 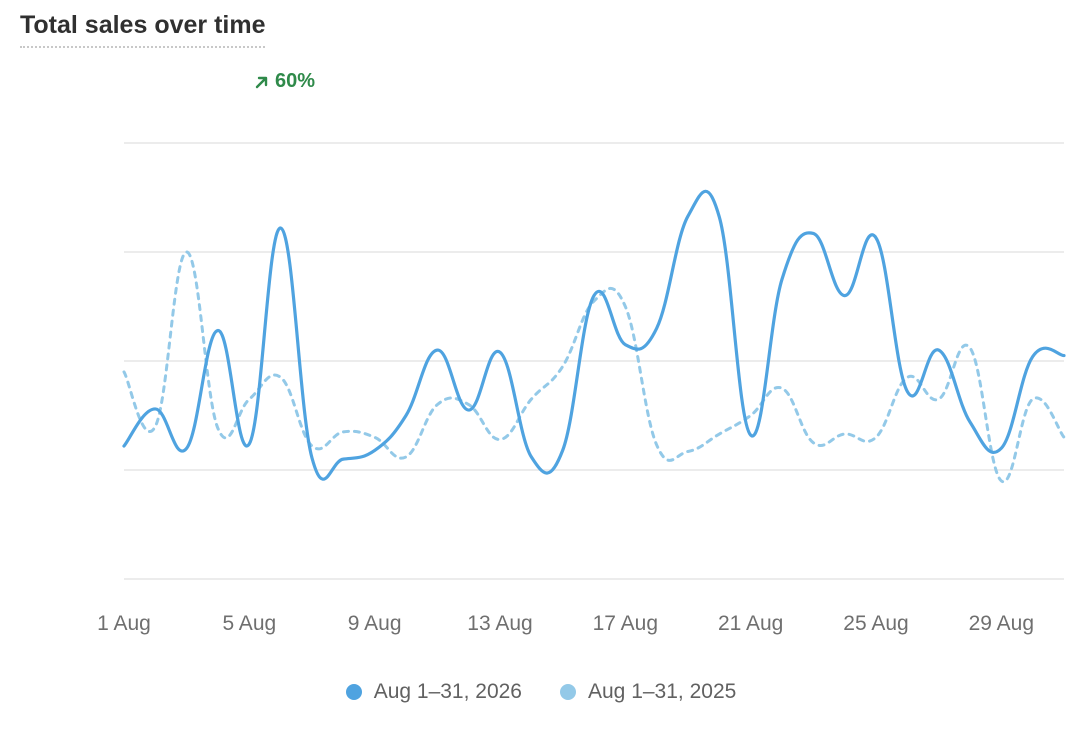 I want to click on legend-item-current: Aug 1–31, 2026, so click(x=433, y=692).